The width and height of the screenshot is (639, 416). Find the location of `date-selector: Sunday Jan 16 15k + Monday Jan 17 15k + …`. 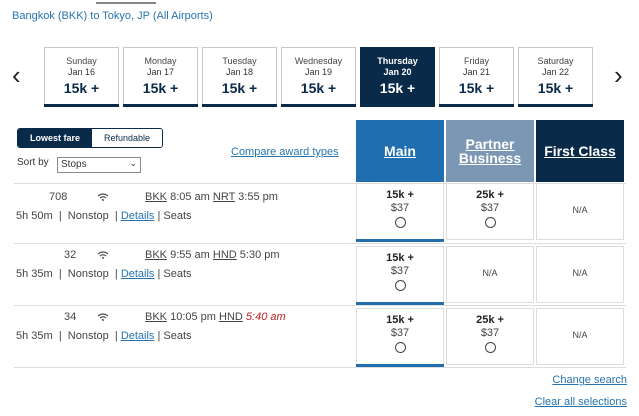

date-selector: Sunday Jan 16 15k + Monday Jan 17 15k + … is located at coordinates (320, 77).